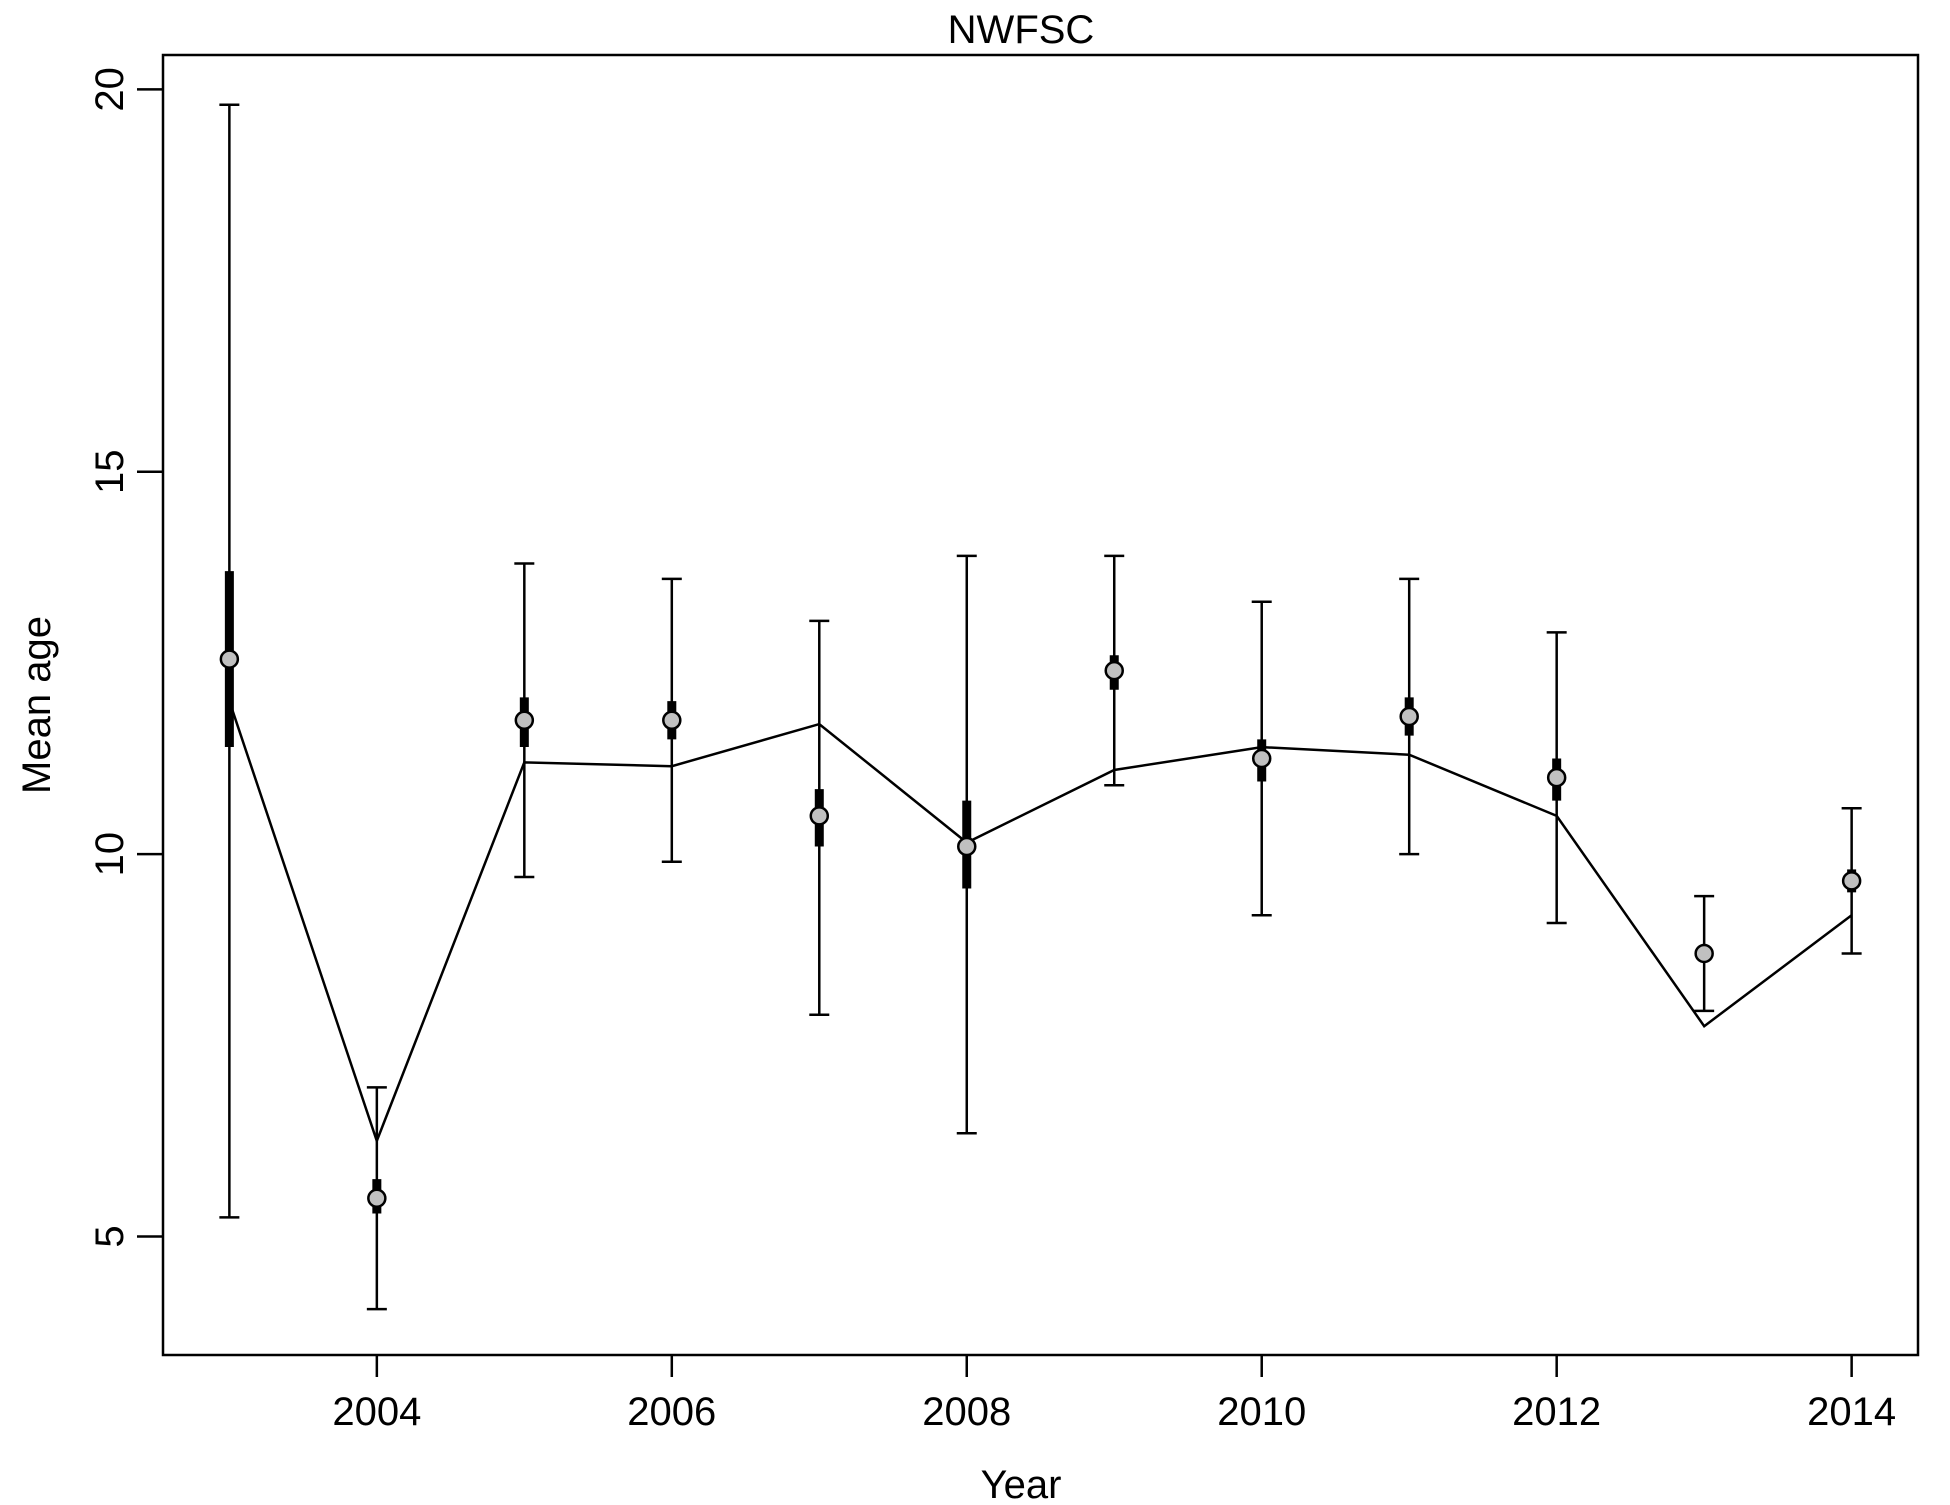 Image resolution: width=1950 pixels, height=1505 pixels. I want to click on y-tick-label: 15, so click(110, 472).